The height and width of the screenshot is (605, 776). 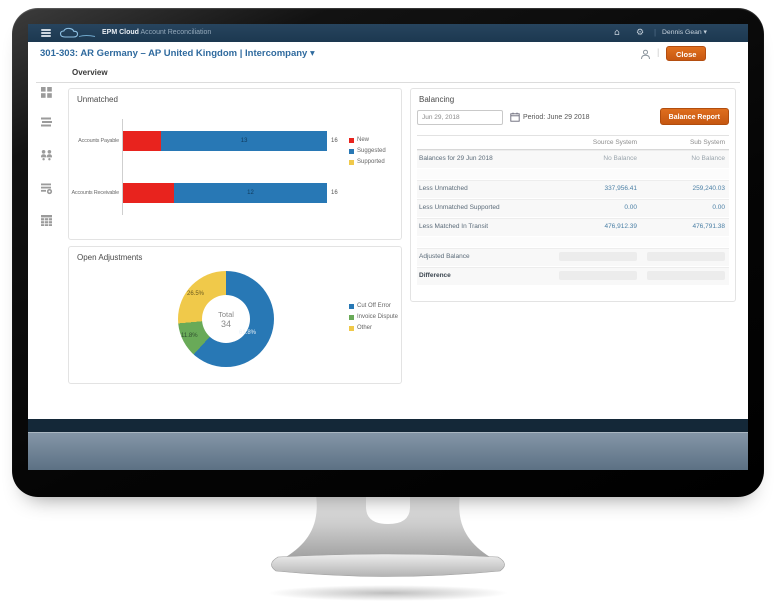 I want to click on row-label: Less Unmatched Supported, so click(x=459, y=207).